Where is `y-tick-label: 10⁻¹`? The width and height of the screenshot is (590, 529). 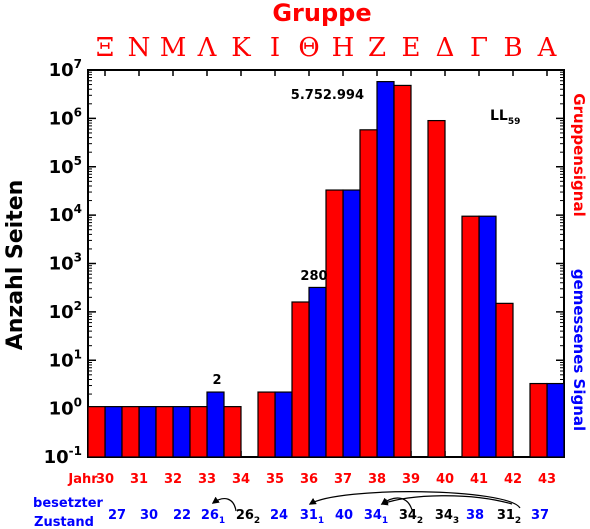
y-tick-label: 10⁻¹ is located at coordinates (63, 456).